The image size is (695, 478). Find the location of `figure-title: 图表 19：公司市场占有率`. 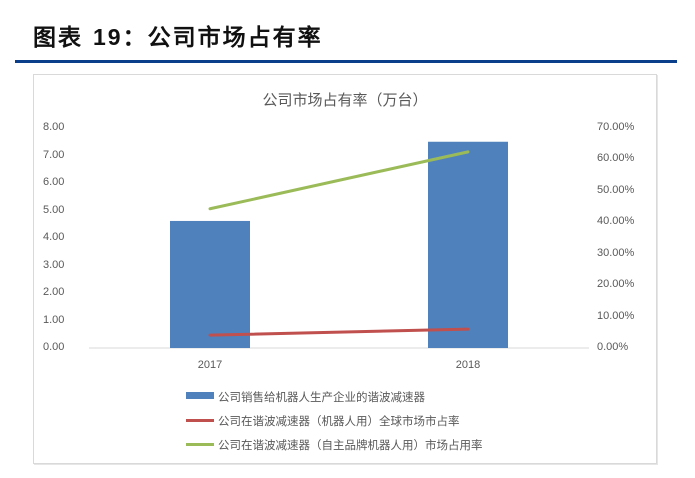

figure-title: 图表 19：公司市场占有率 is located at coordinates (178, 35).